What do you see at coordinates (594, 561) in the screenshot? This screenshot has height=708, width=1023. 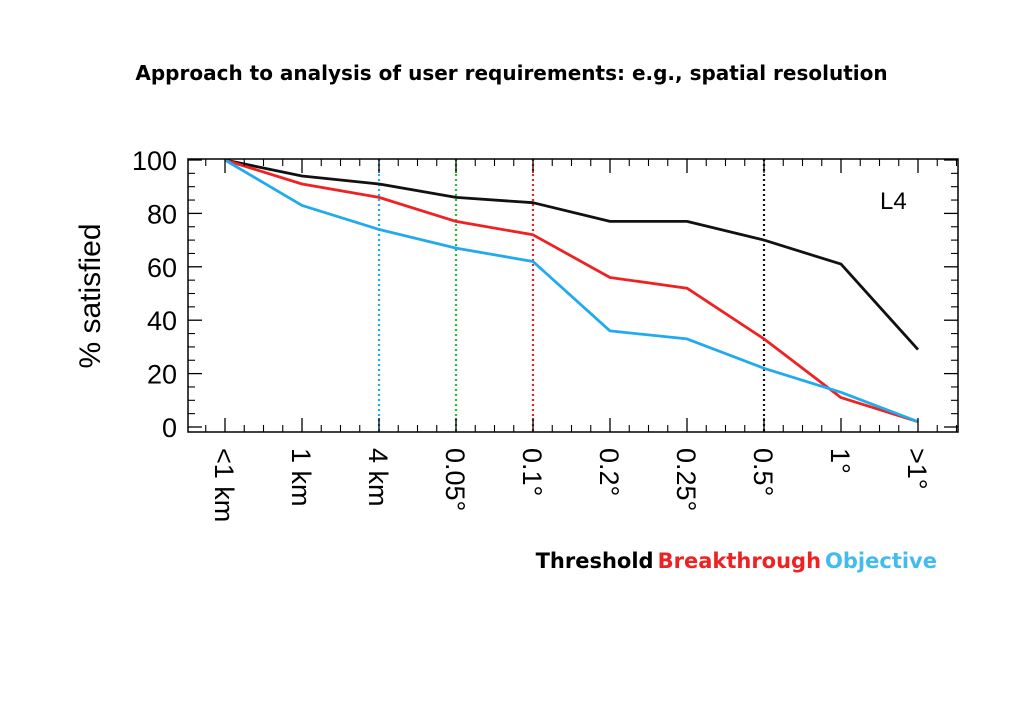 I see `legend-item-threshold: Threshold` at bounding box center [594, 561].